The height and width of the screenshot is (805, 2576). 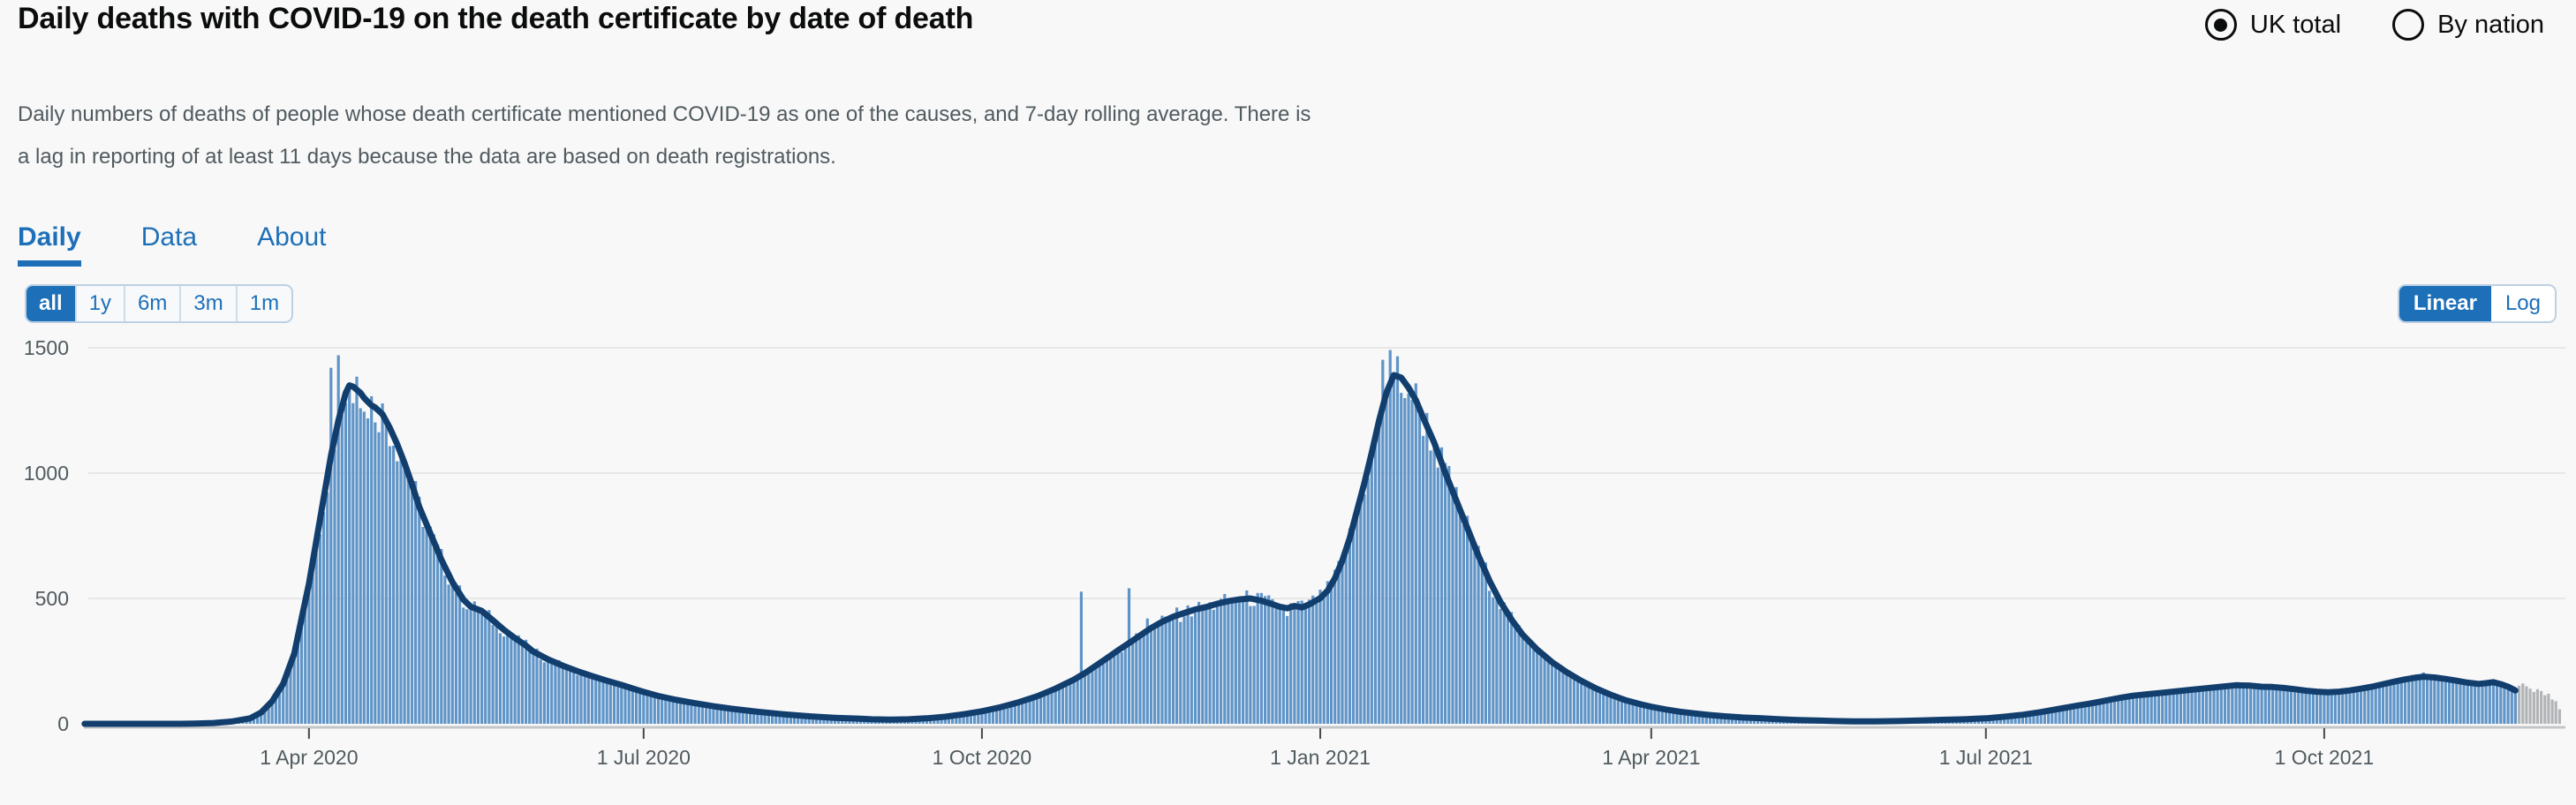 What do you see at coordinates (1651, 757) in the screenshot?
I see `svg-text: 1 Apr 2021` at bounding box center [1651, 757].